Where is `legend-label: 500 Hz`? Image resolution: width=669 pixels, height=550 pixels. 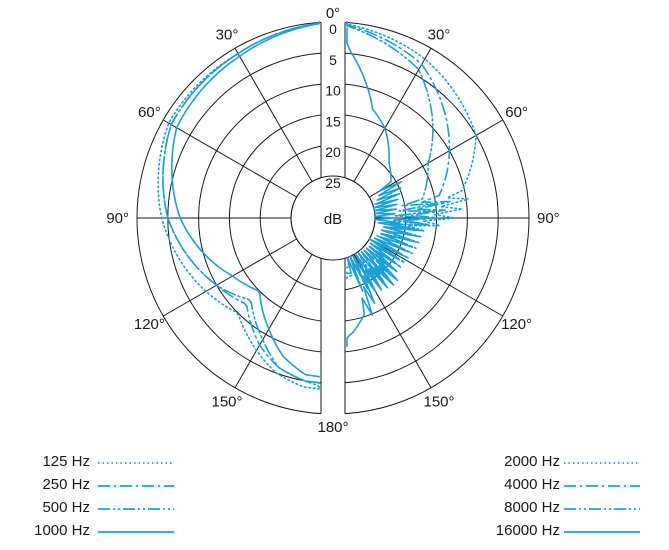
legend-label: 500 Hz is located at coordinates (66, 507).